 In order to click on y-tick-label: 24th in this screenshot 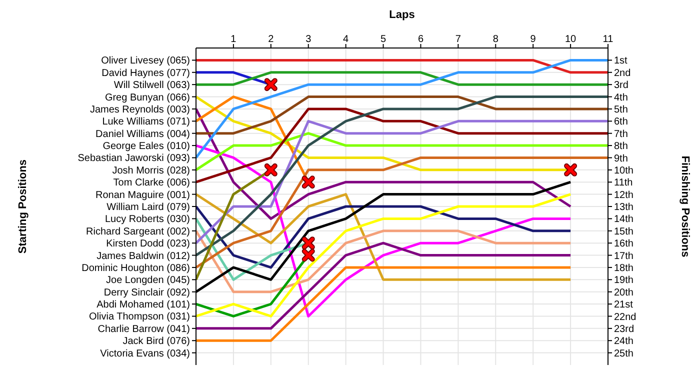, I will do `click(624, 342)`.